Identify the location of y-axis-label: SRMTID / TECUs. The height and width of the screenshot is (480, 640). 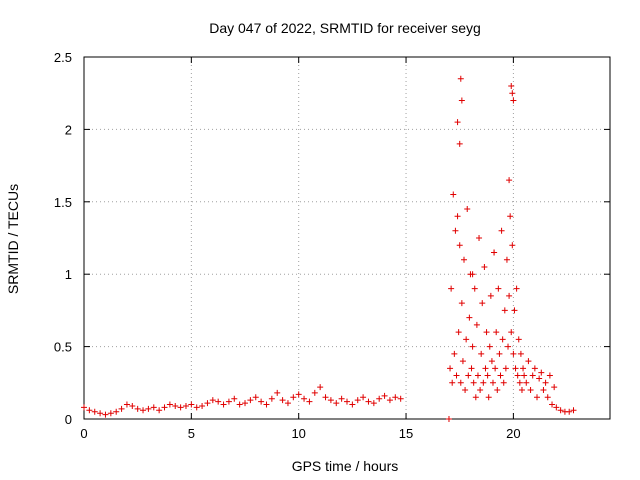
(13, 239).